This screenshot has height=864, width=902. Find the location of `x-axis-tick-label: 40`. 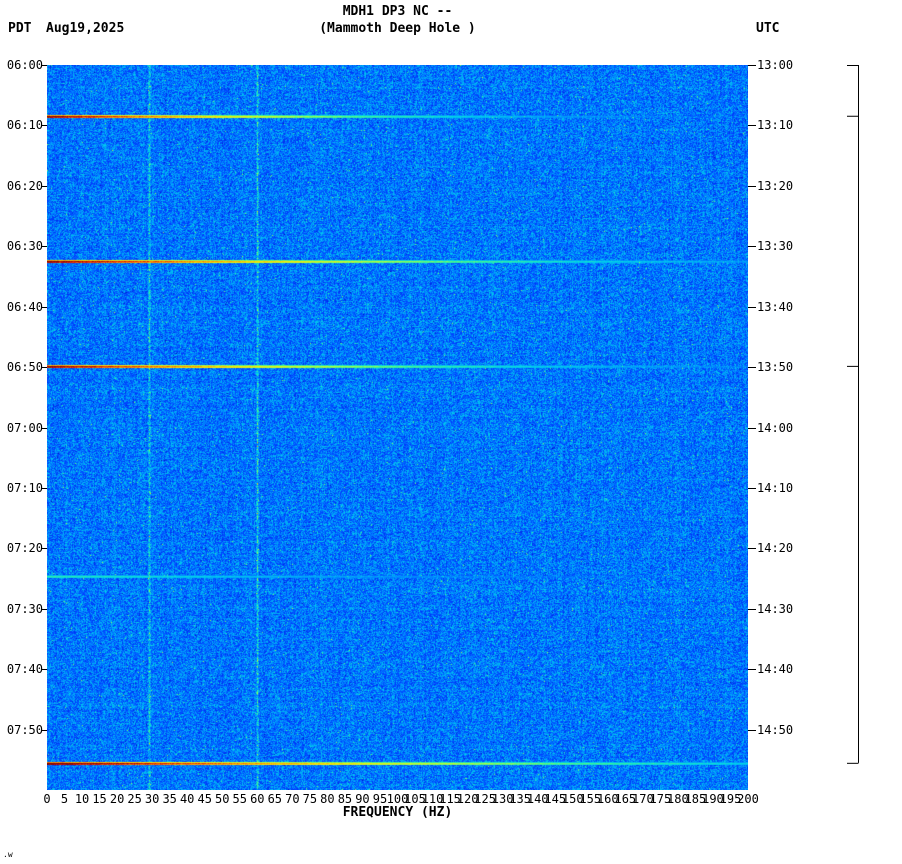

x-axis-tick-label: 40 is located at coordinates (187, 799).